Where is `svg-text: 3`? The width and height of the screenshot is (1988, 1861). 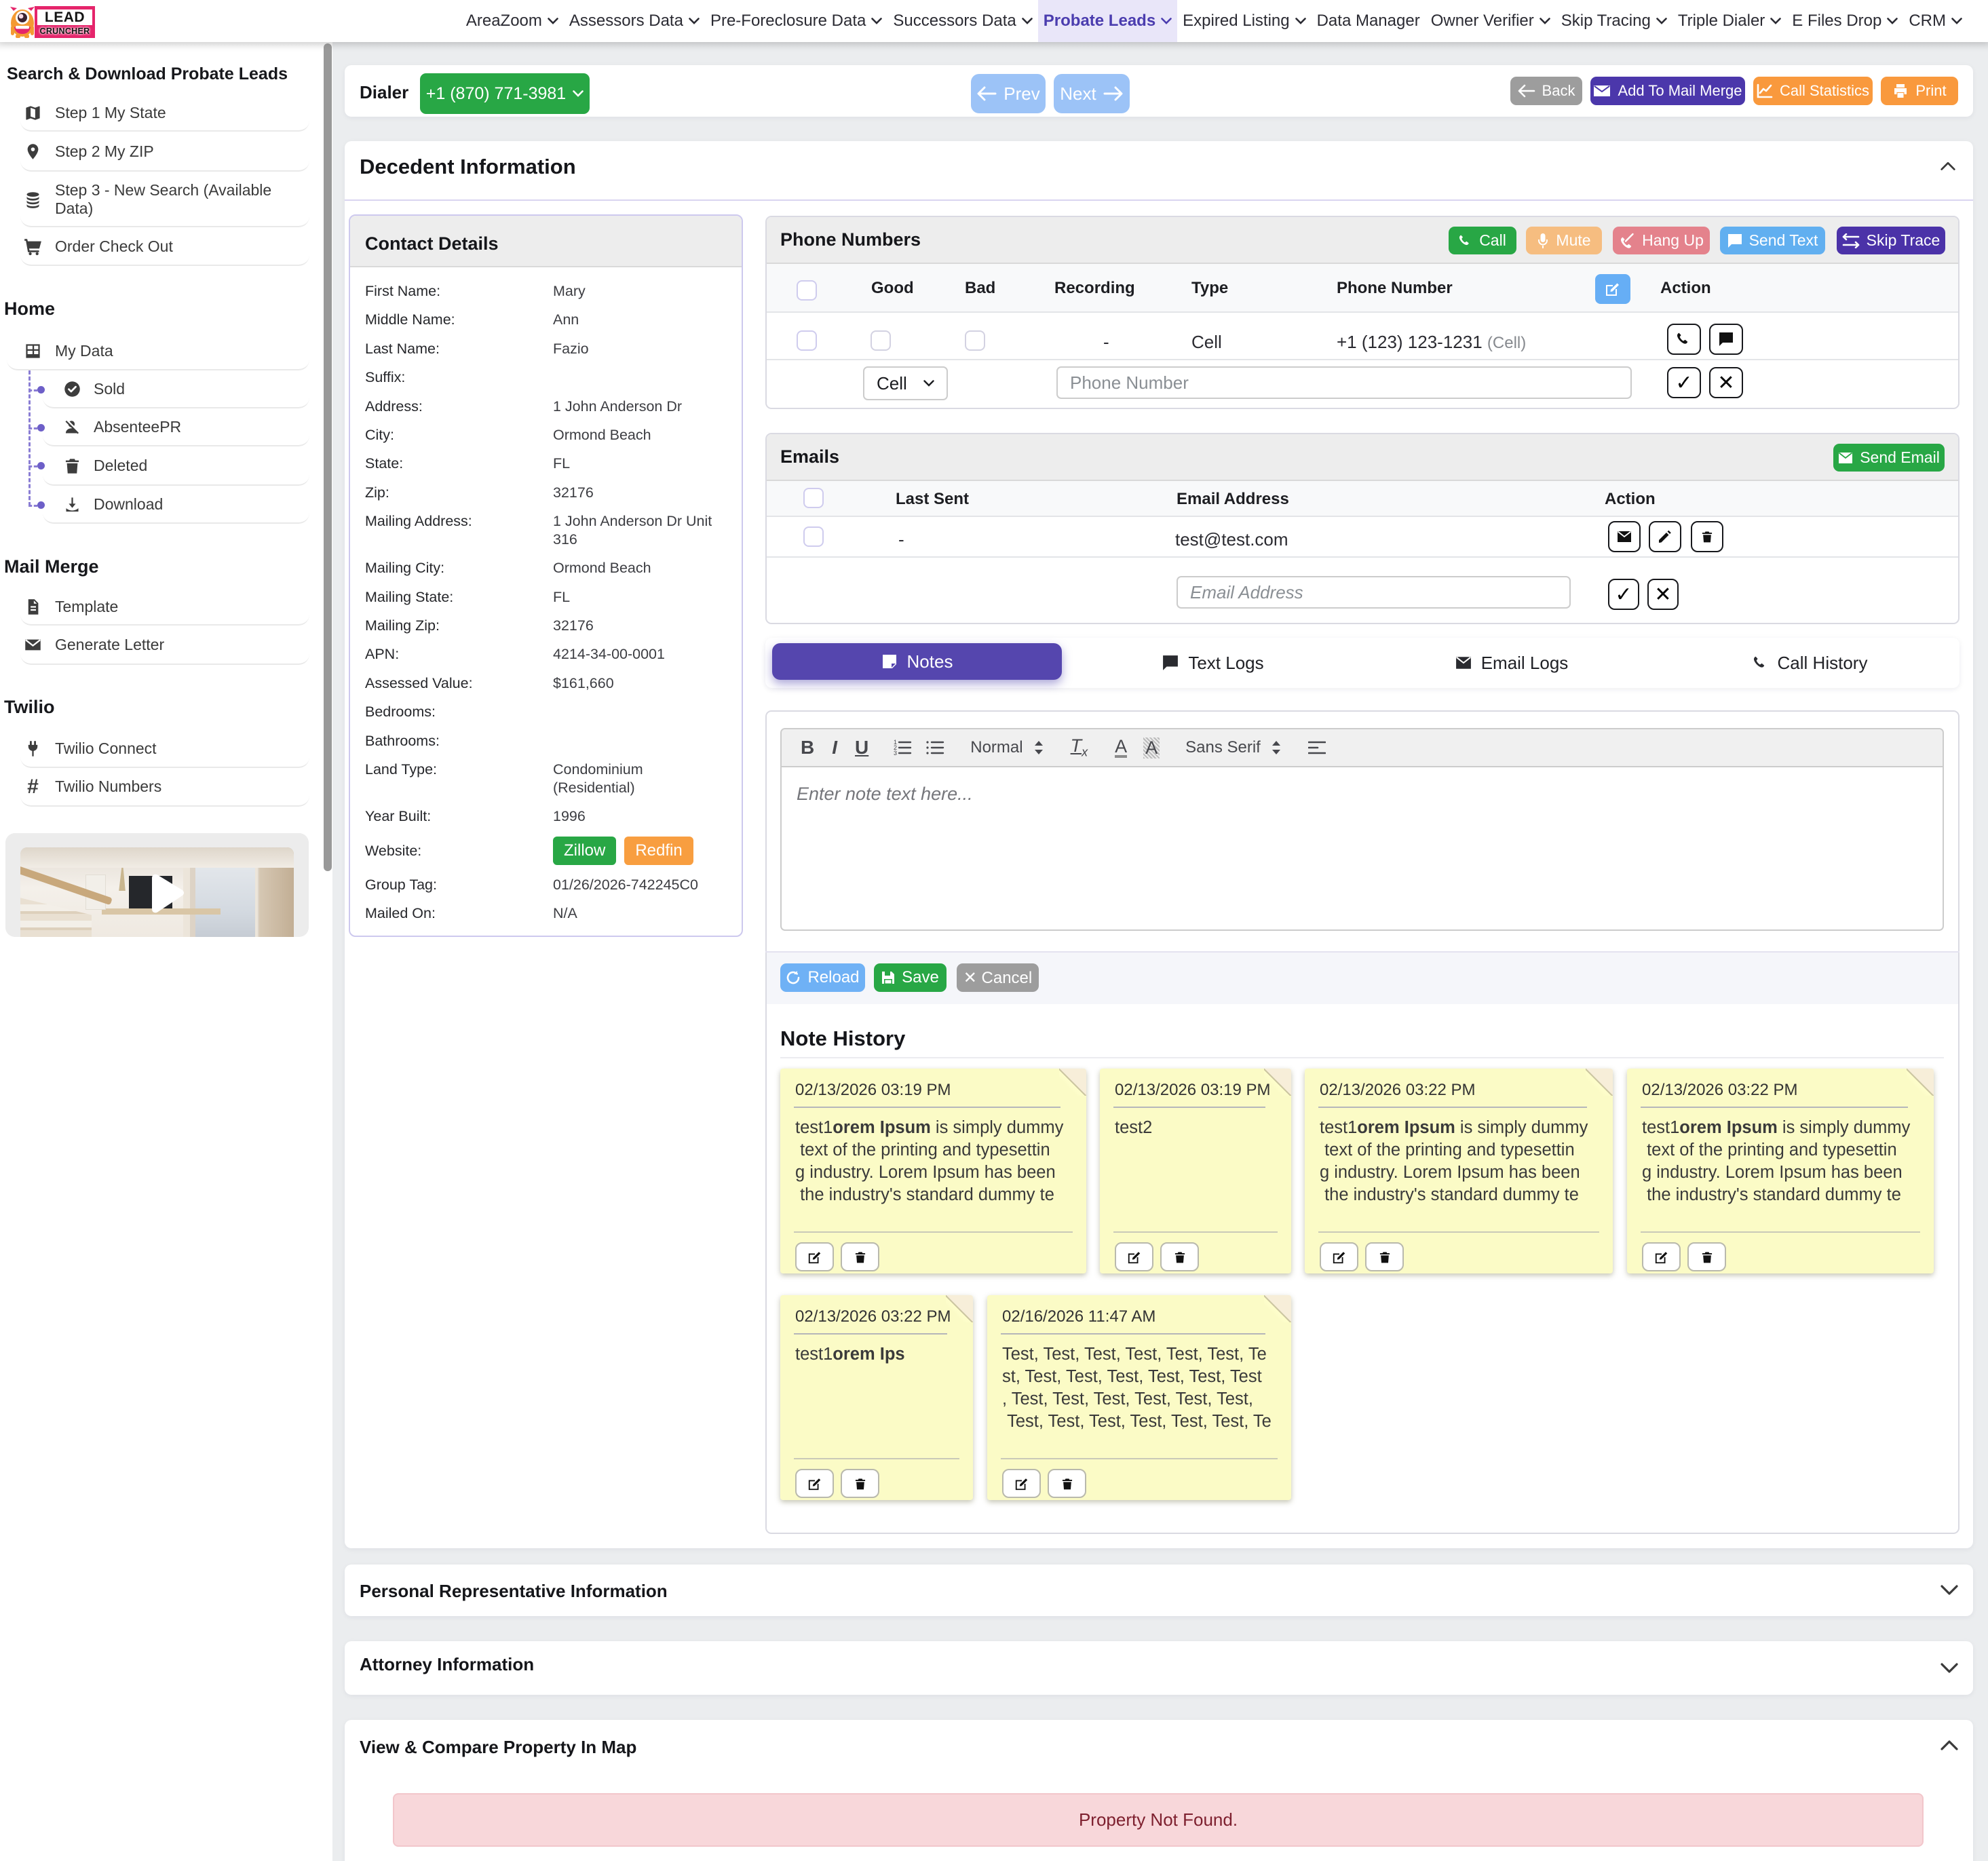
svg-text: 3 is located at coordinates (895, 753).